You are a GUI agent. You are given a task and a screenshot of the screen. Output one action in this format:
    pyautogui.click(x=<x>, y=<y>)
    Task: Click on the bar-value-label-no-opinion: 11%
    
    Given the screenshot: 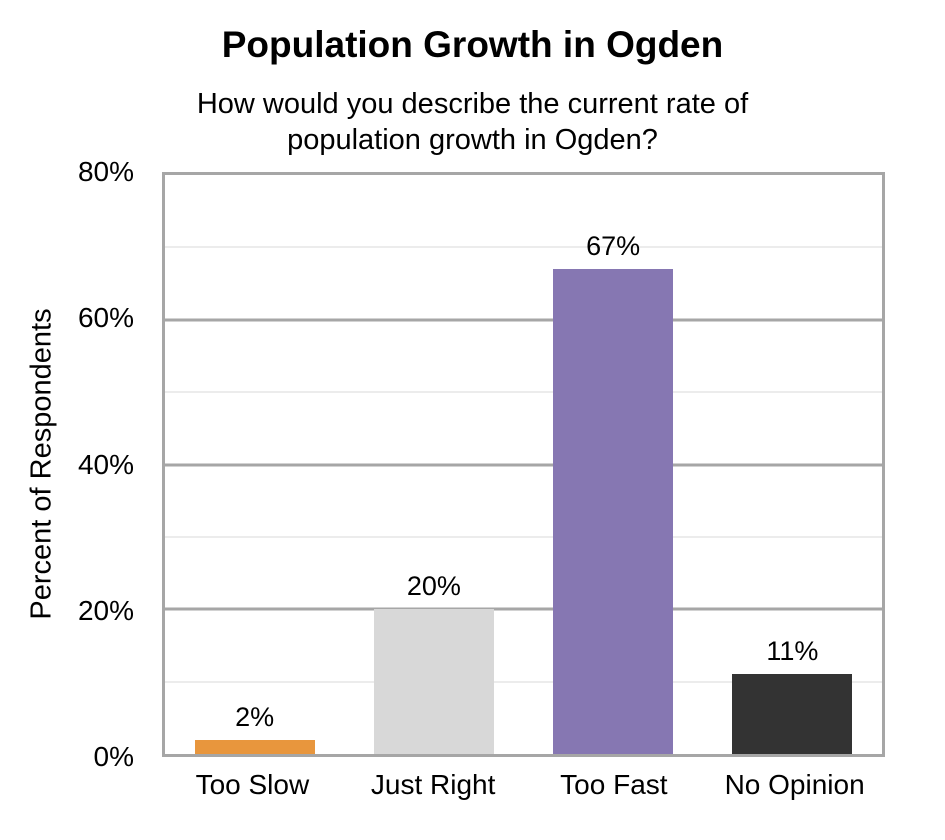 What is the action you would take?
    pyautogui.click(x=792, y=651)
    